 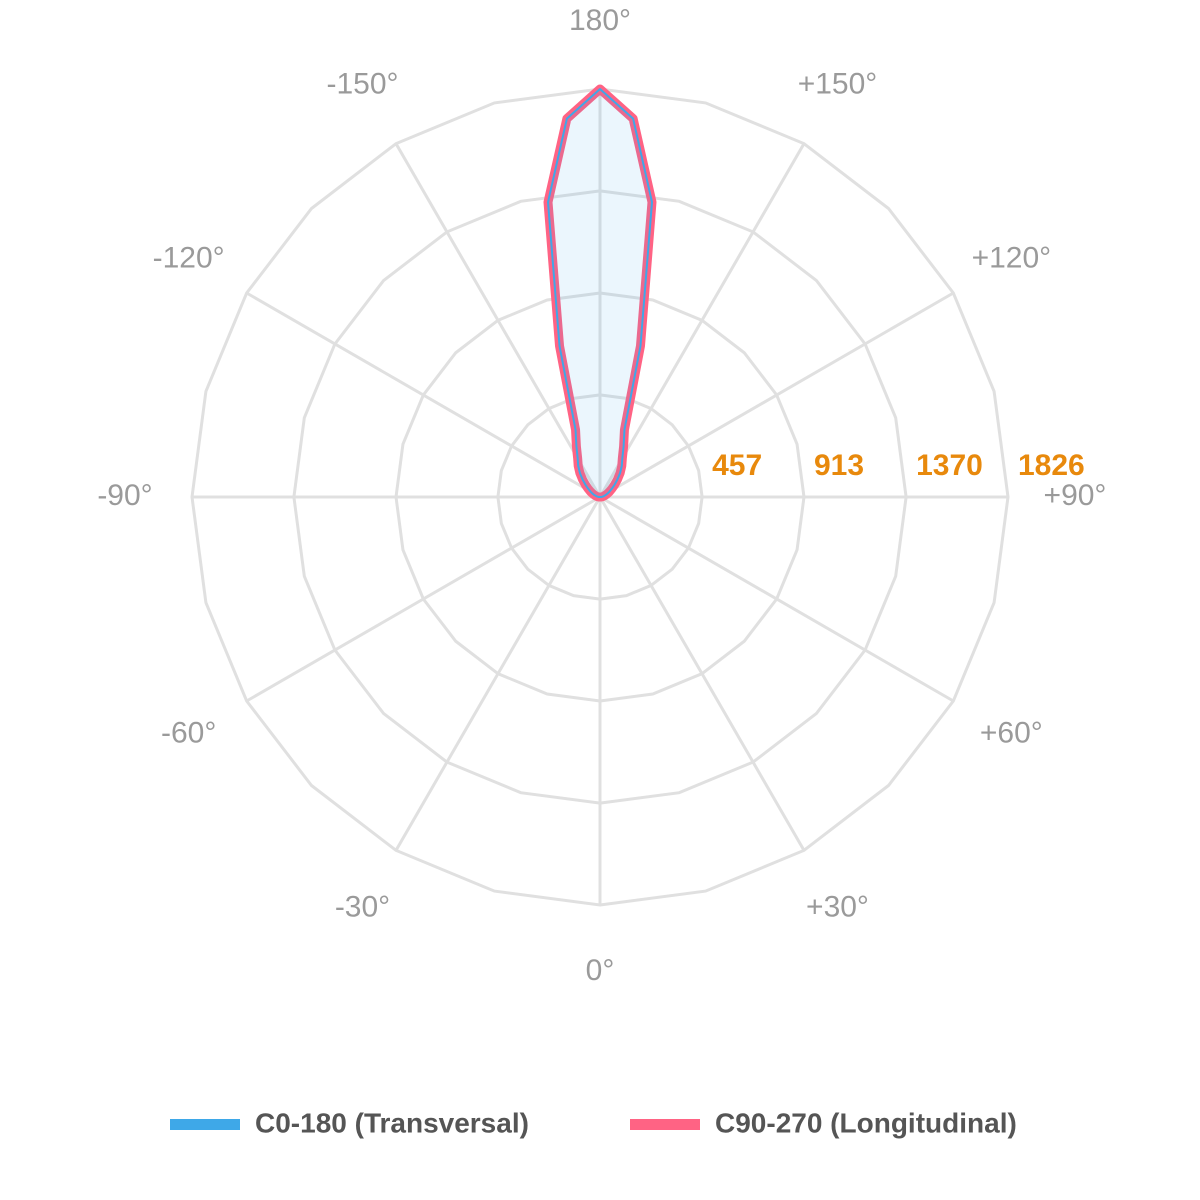 What do you see at coordinates (737, 465) in the screenshot?
I see `r-tick-label: 457` at bounding box center [737, 465].